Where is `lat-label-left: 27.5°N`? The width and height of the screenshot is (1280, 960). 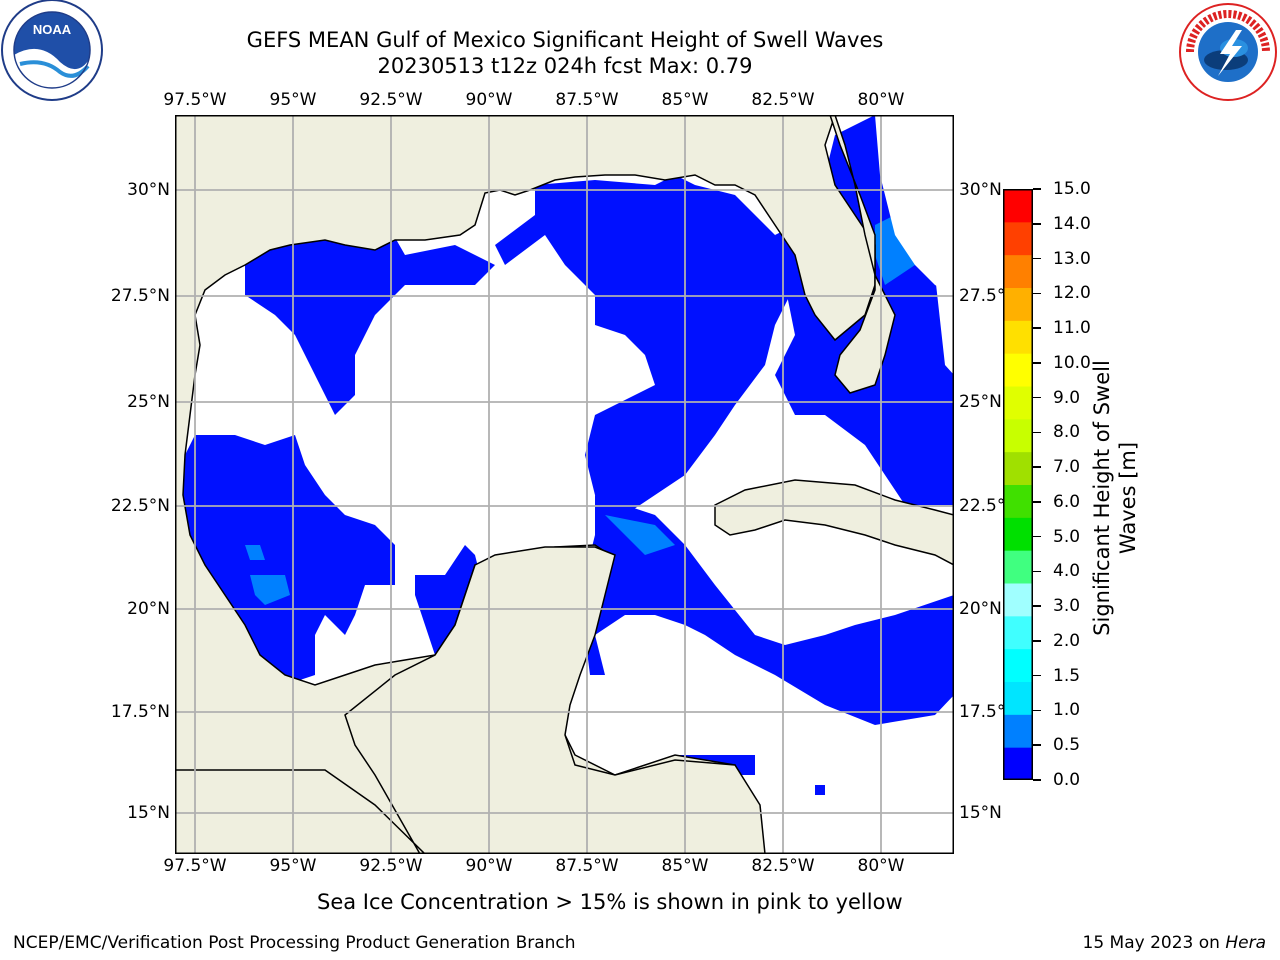
lat-label-left: 27.5°N is located at coordinates (140, 296).